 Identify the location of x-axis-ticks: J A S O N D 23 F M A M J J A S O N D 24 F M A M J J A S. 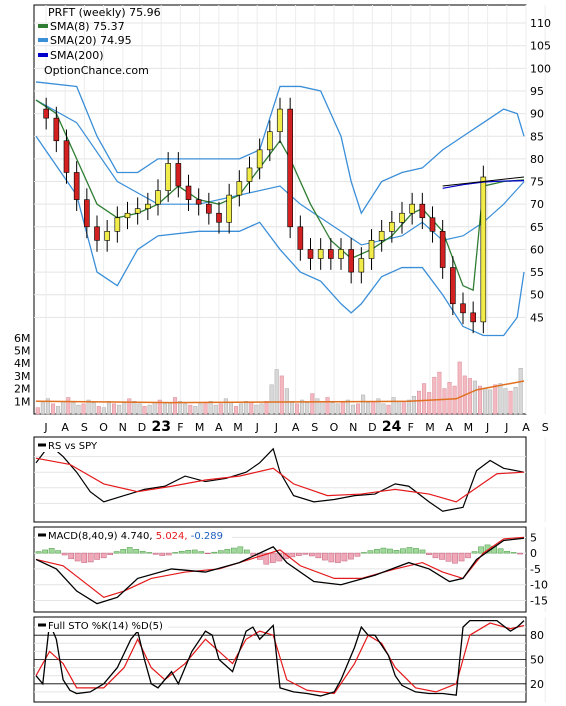
(295, 427).